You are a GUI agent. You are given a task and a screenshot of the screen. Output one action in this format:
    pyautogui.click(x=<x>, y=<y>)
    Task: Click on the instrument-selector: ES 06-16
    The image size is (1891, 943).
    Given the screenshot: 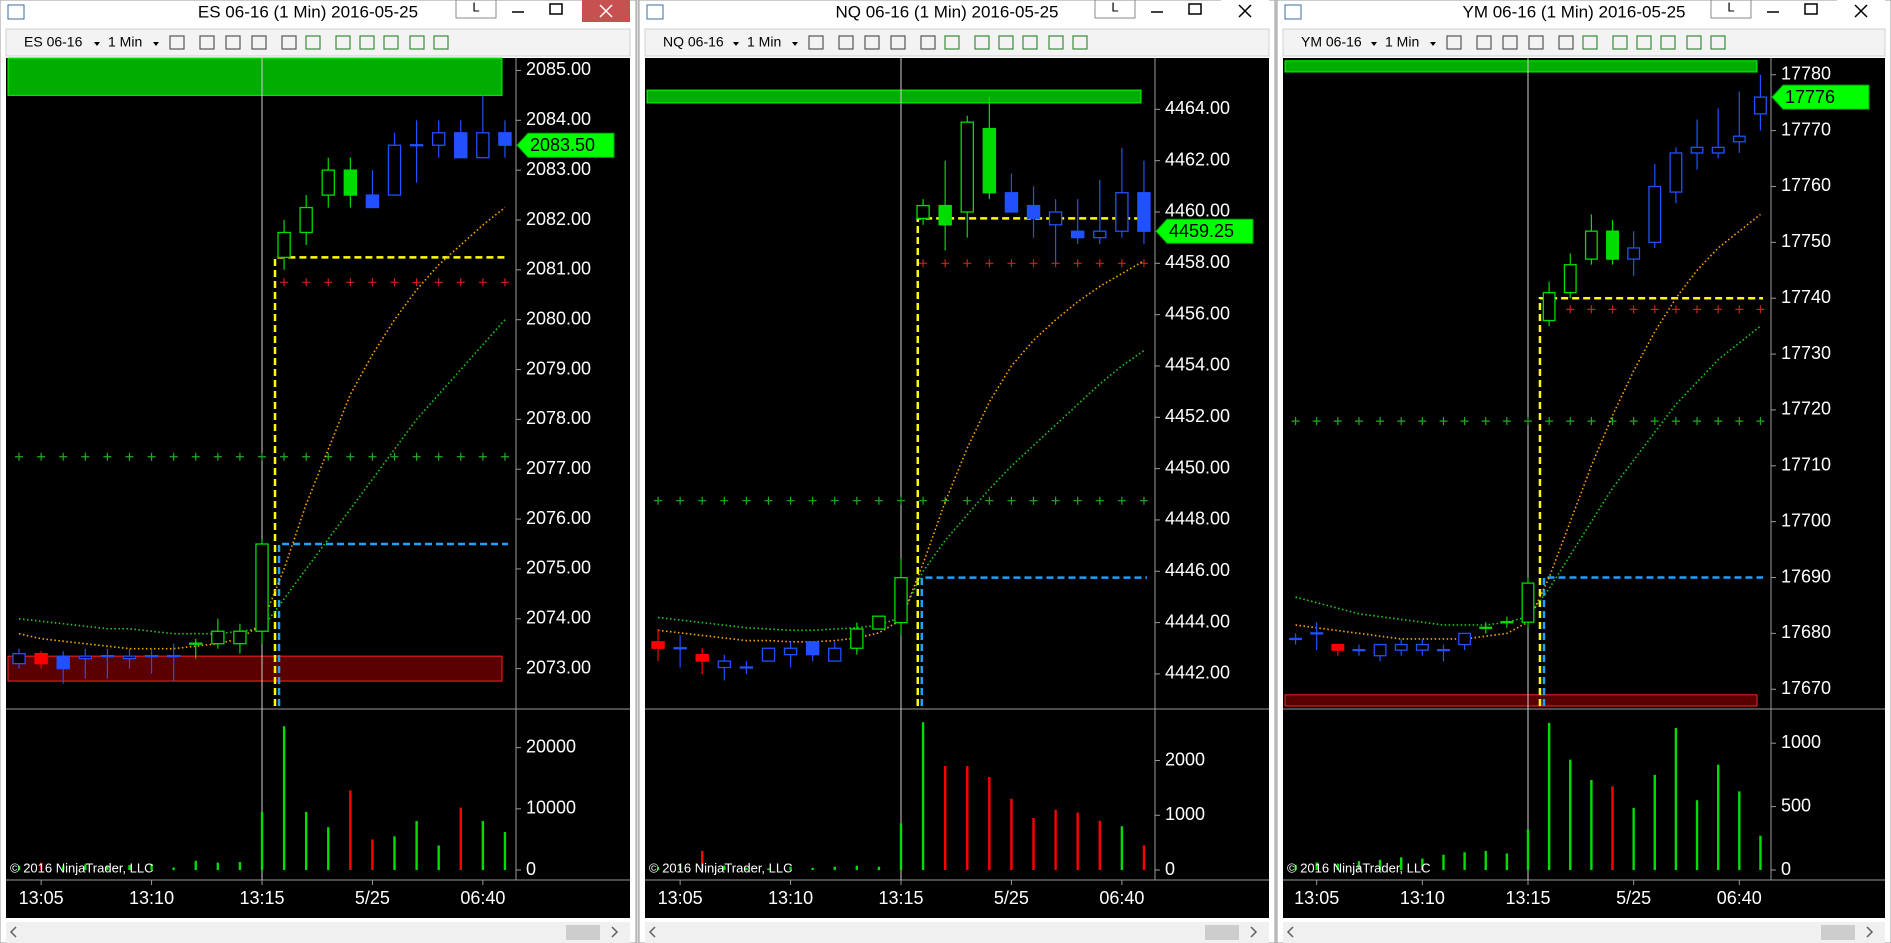 What is the action you would take?
    pyautogui.click(x=53, y=42)
    